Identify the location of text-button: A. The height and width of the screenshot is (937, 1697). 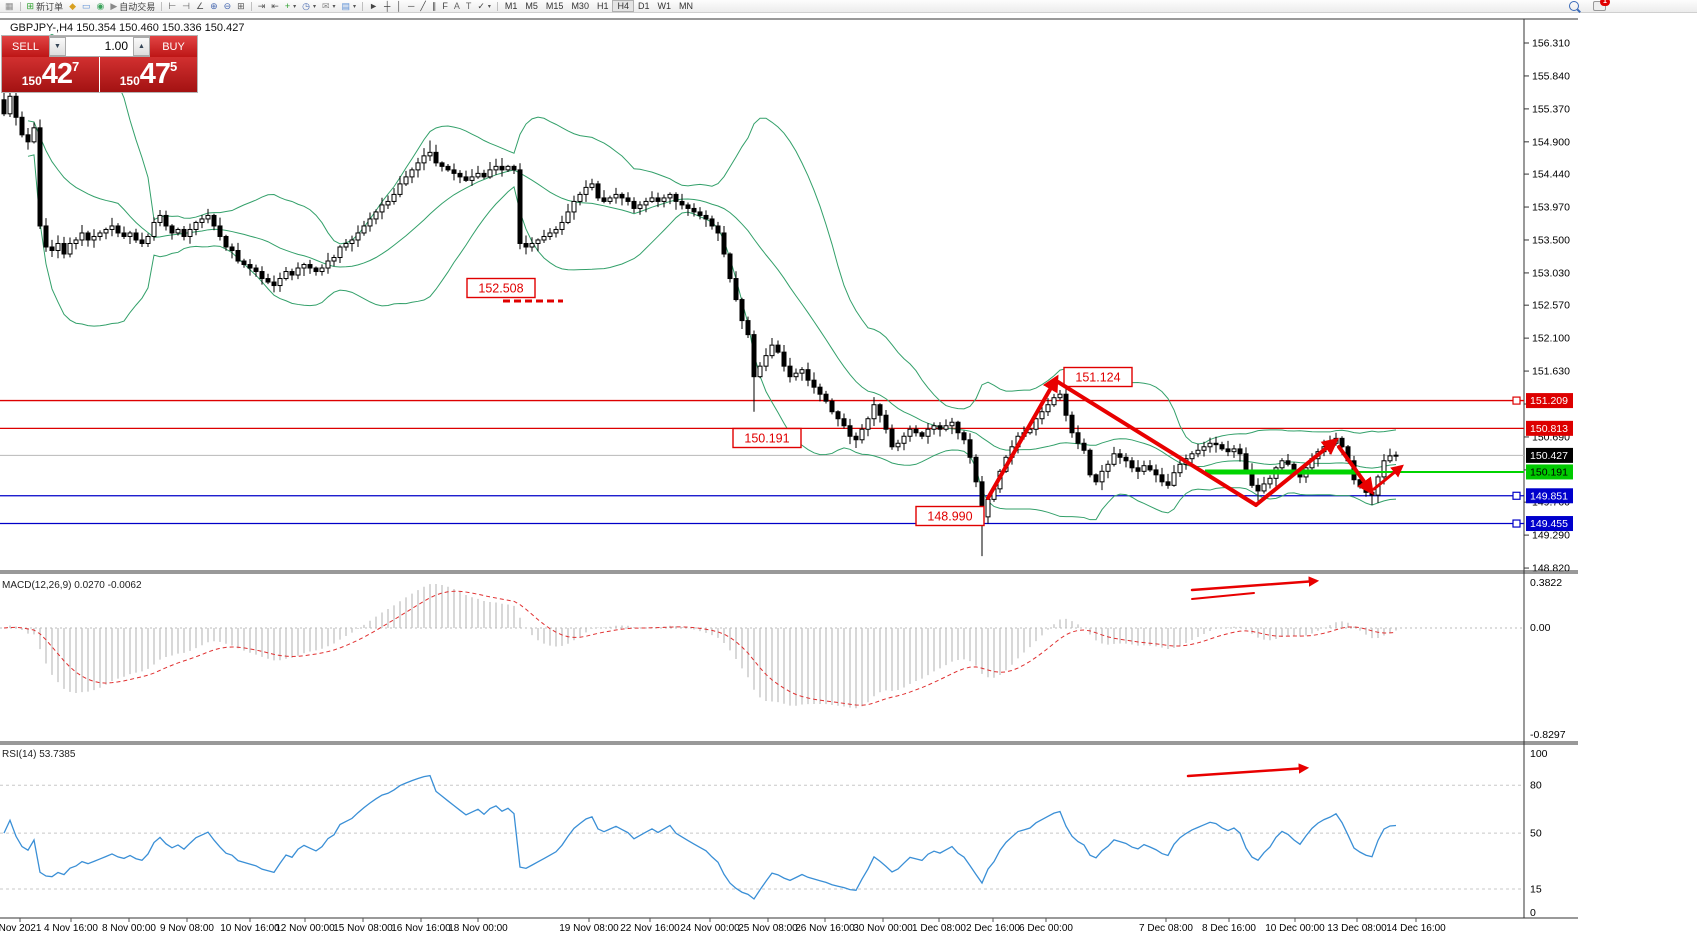
(457, 6).